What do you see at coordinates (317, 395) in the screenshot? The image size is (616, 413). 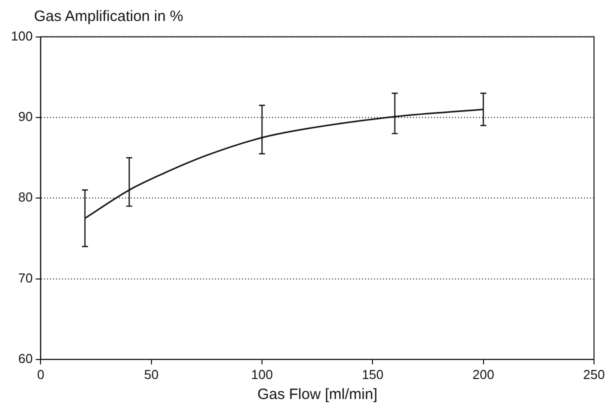 I see `x-axis-title: Gas Flow [ml/min]` at bounding box center [317, 395].